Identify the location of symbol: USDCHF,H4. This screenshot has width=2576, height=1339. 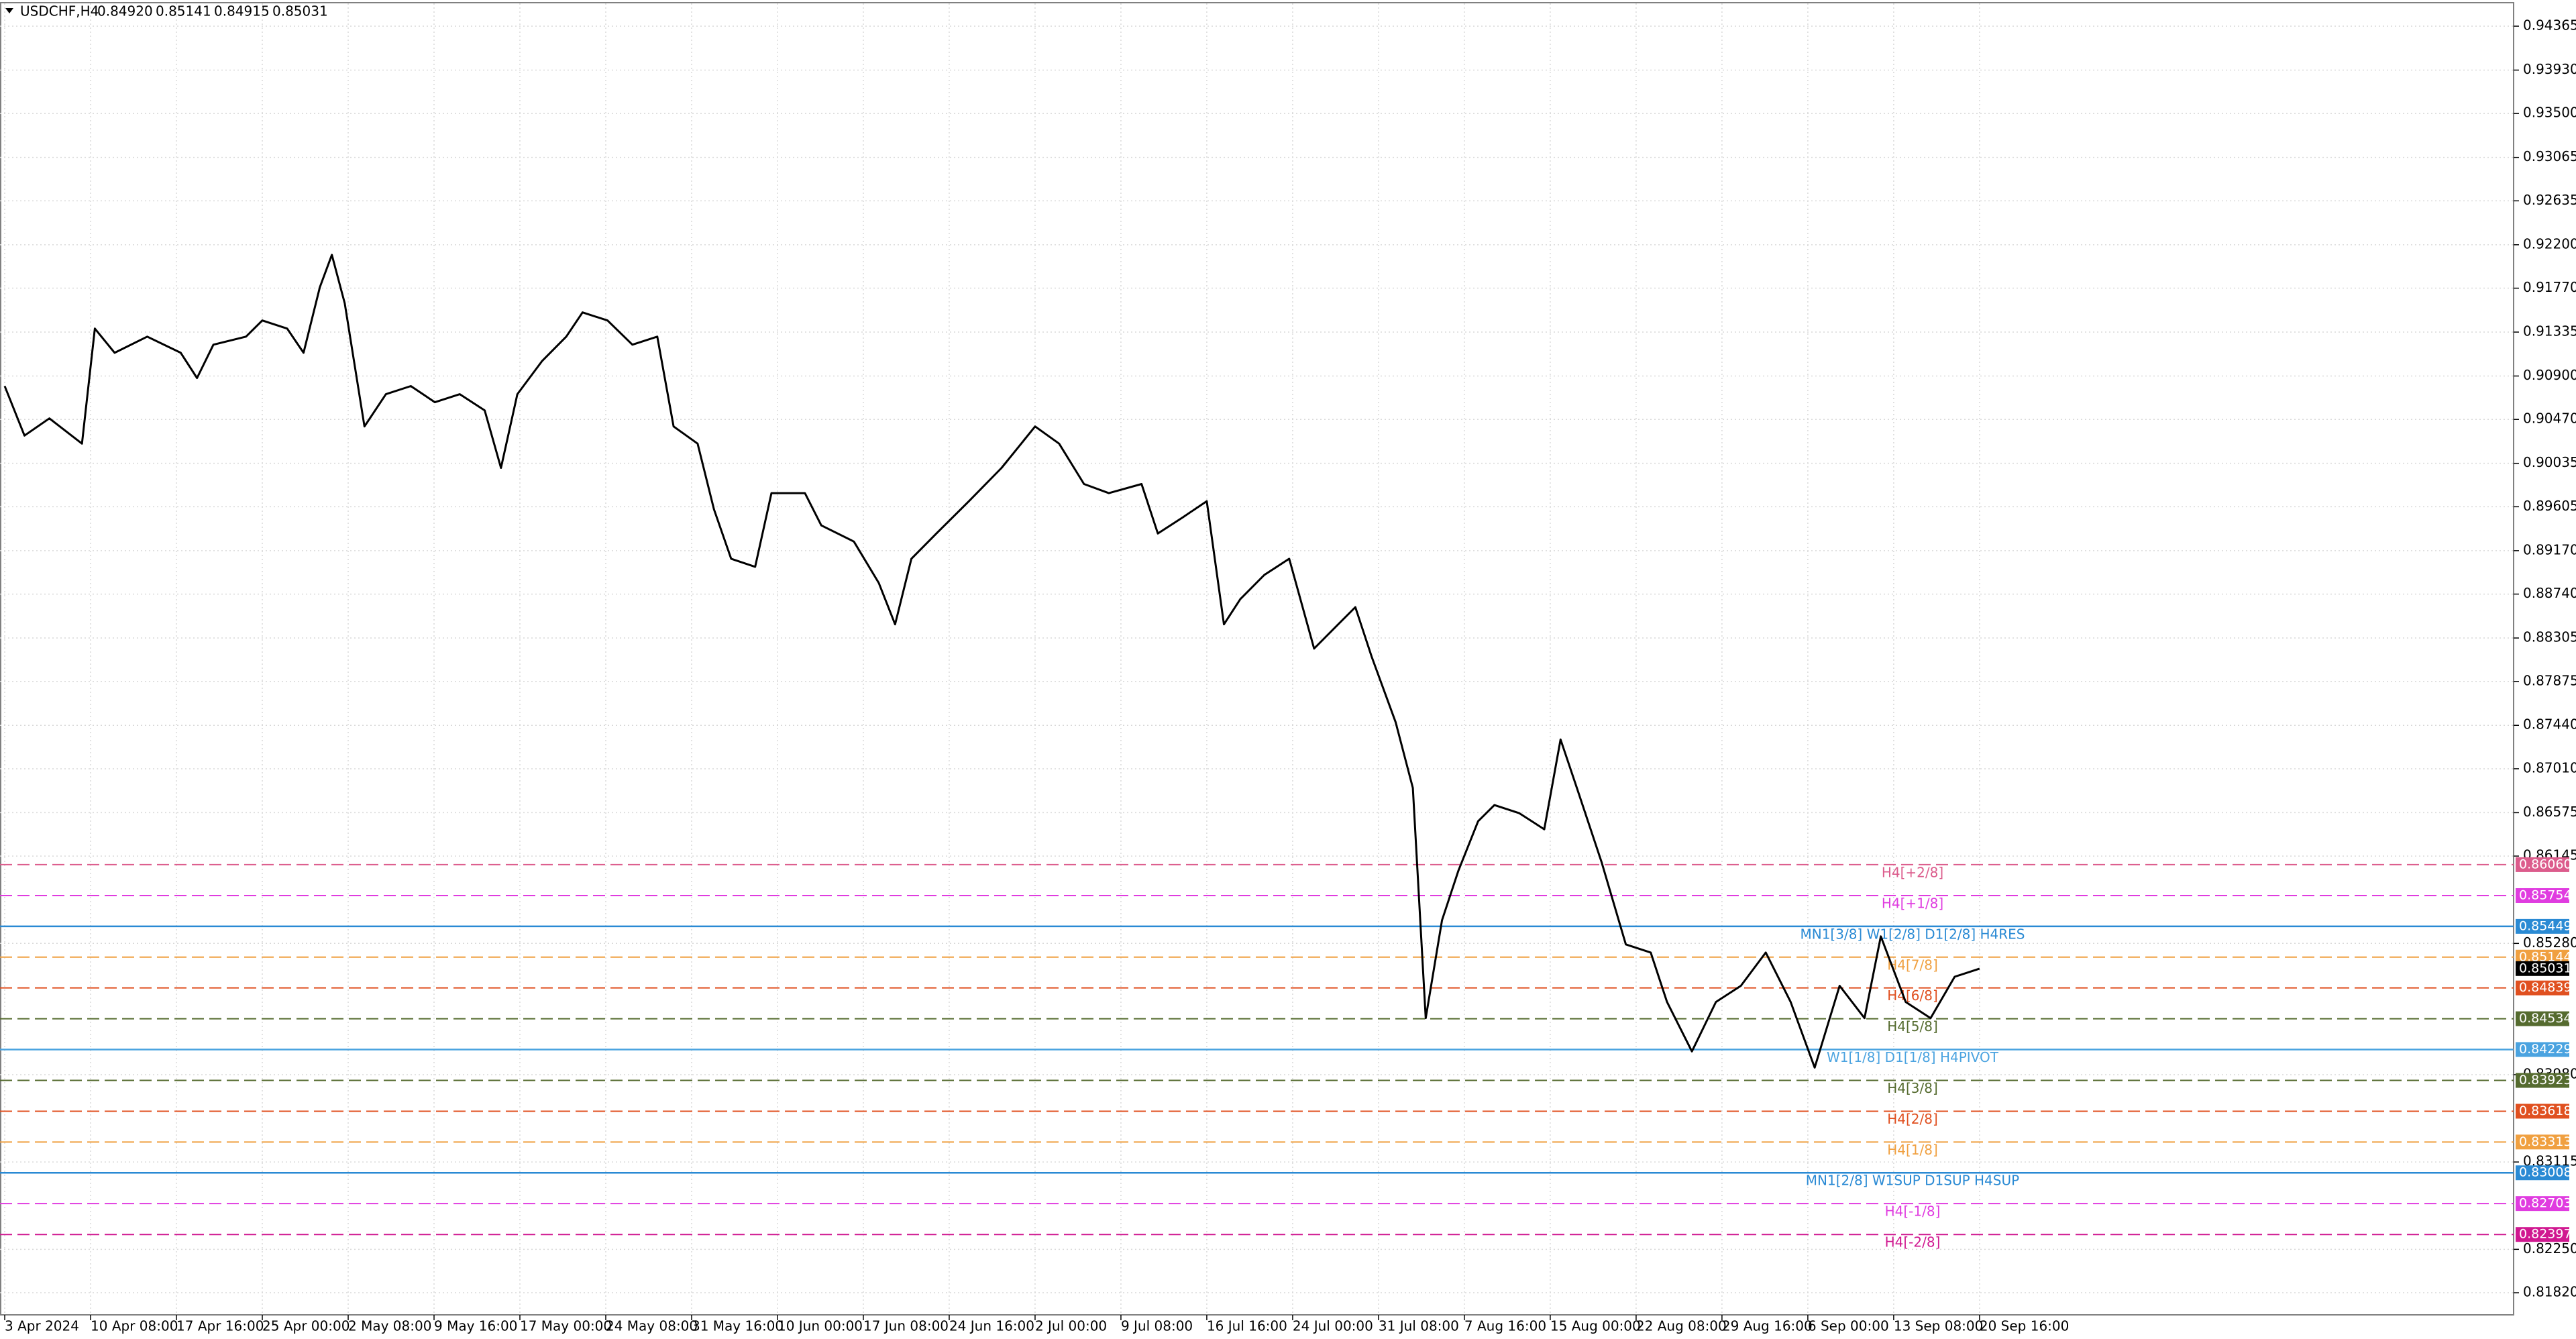
(59, 11).